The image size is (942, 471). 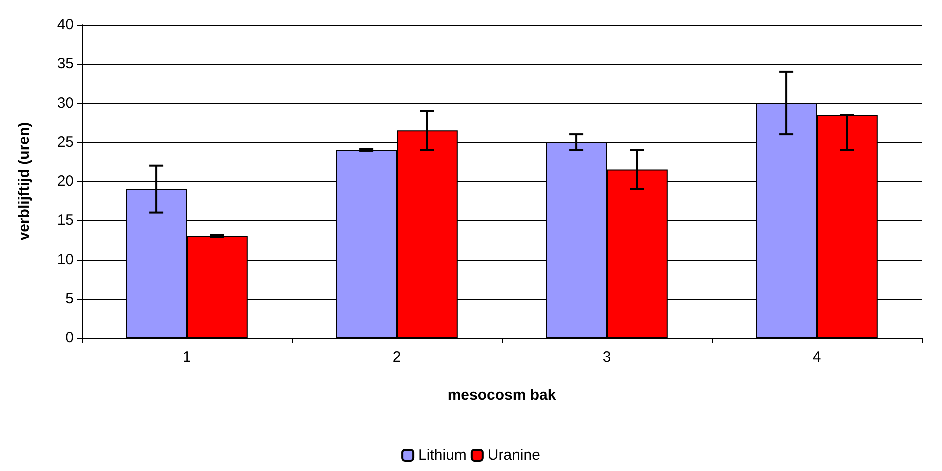 What do you see at coordinates (65, 64) in the screenshot?
I see `y-tick-label: 35` at bounding box center [65, 64].